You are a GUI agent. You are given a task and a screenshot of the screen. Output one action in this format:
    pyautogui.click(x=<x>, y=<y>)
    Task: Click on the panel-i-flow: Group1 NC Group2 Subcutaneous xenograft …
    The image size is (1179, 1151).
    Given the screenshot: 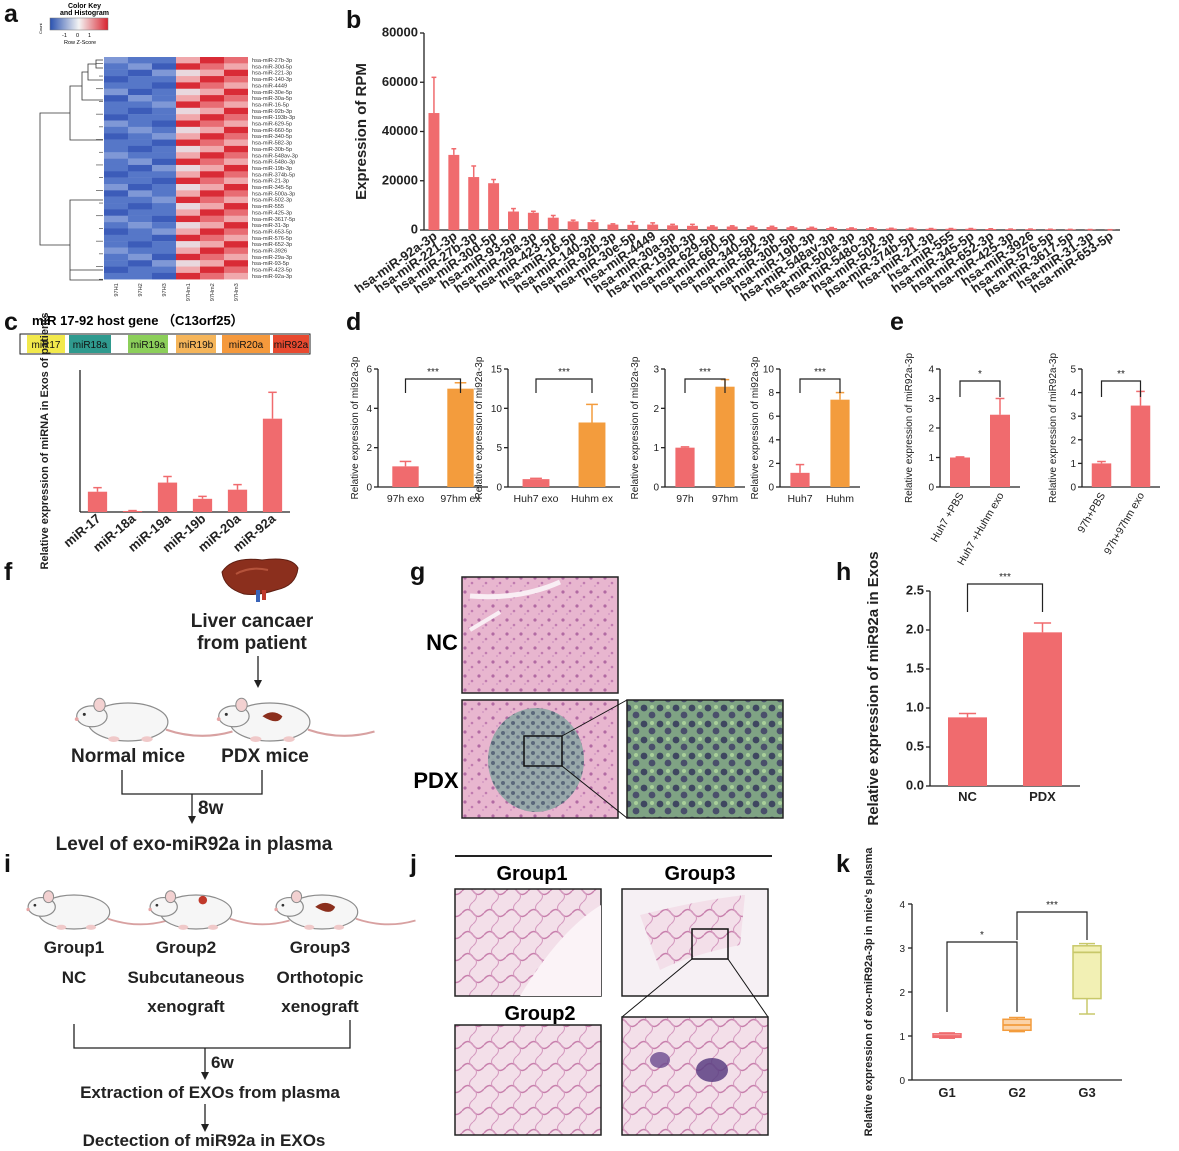 What is the action you would take?
    pyautogui.click(x=221, y=1020)
    